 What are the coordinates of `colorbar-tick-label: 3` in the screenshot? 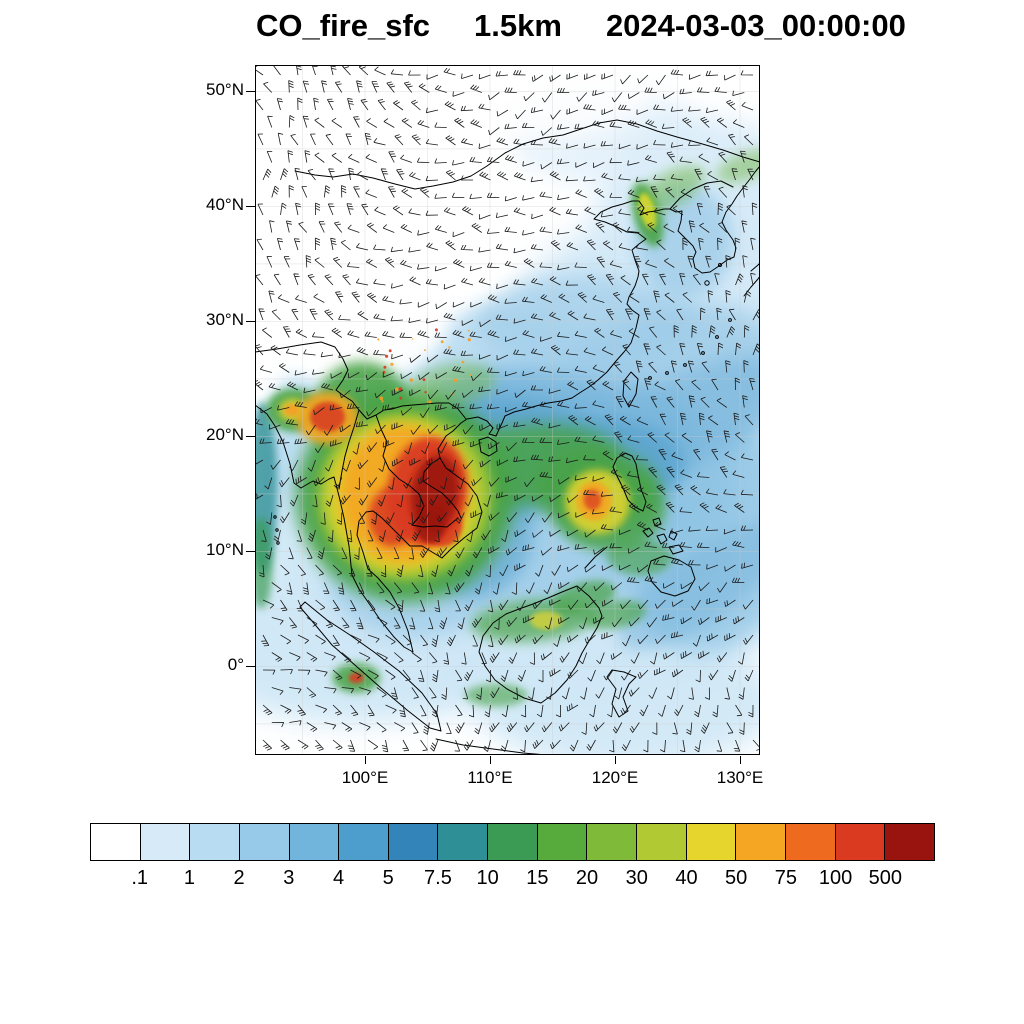 It's located at (289, 878).